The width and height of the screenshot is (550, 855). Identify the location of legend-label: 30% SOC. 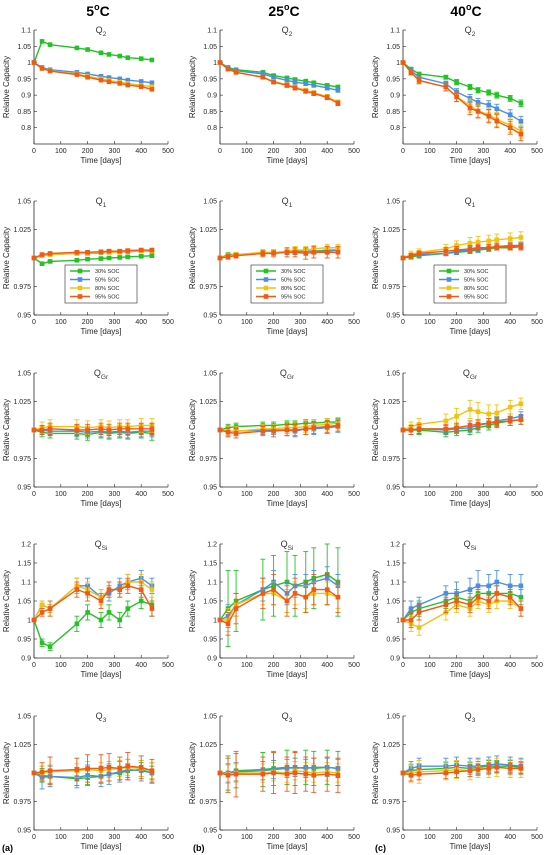
(293, 272).